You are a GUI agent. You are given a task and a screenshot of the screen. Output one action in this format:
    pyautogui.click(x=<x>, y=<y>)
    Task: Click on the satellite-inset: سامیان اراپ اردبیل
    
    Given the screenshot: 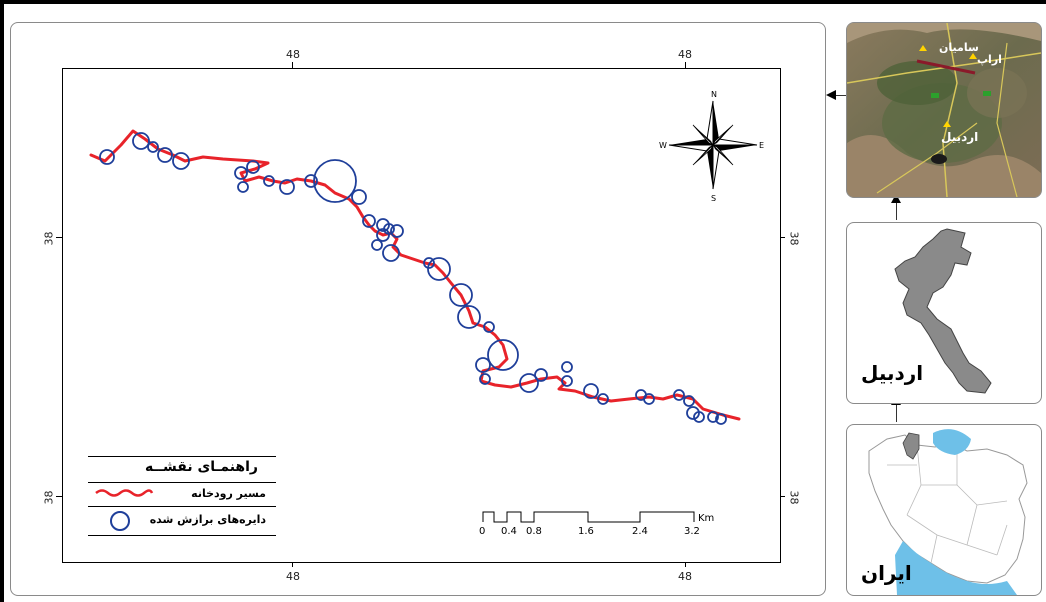 What is the action you would take?
    pyautogui.click(x=944, y=110)
    